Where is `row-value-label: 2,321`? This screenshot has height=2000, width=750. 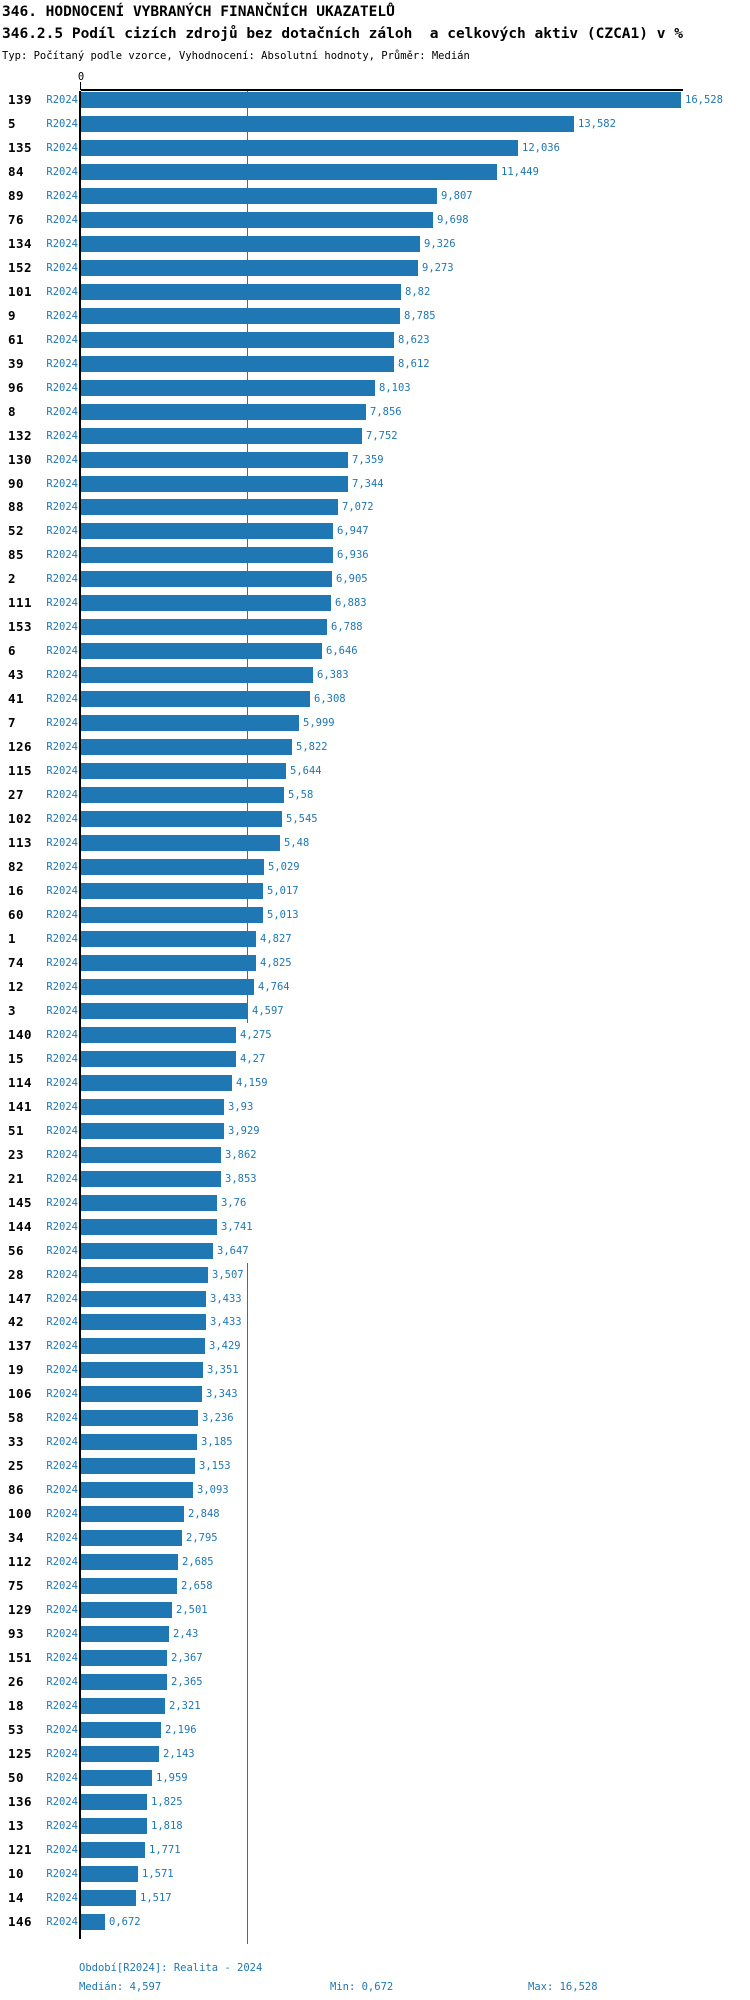 row-value-label: 2,321 is located at coordinates (185, 1705).